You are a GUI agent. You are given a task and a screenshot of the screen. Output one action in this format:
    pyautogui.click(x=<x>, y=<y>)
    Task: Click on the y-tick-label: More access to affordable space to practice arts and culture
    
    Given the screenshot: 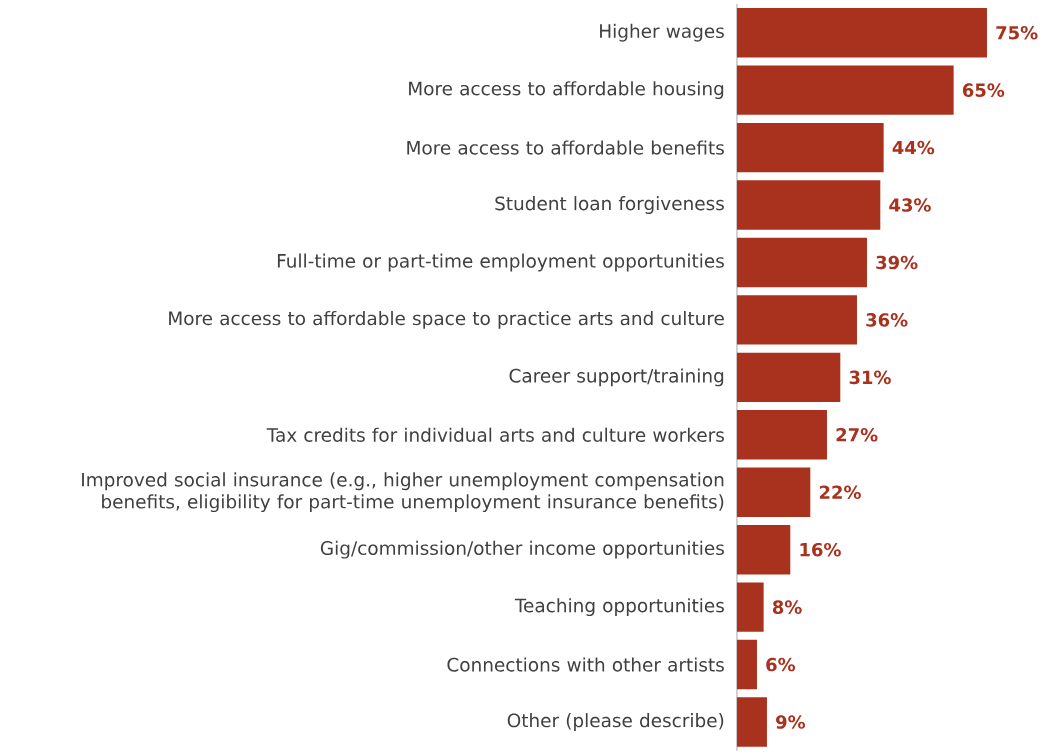 What is the action you would take?
    pyautogui.click(x=446, y=320)
    